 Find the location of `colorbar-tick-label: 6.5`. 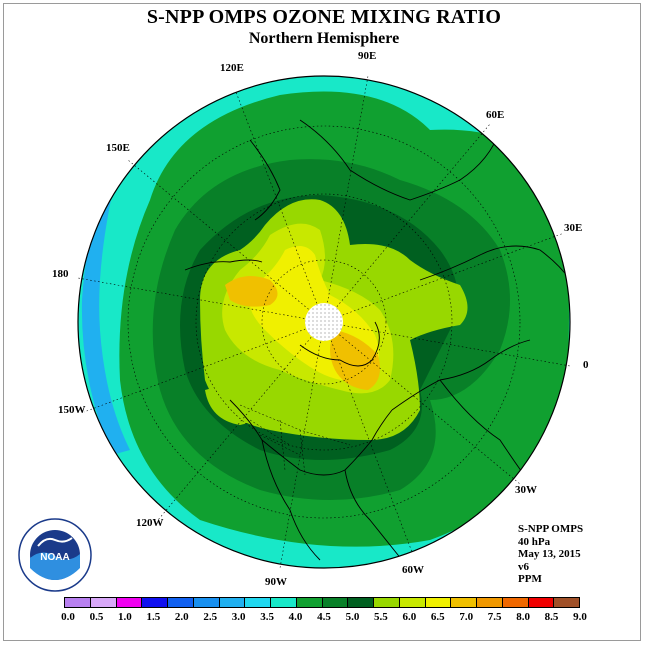

colorbar-tick-label: 6.5 is located at coordinates (437, 617).